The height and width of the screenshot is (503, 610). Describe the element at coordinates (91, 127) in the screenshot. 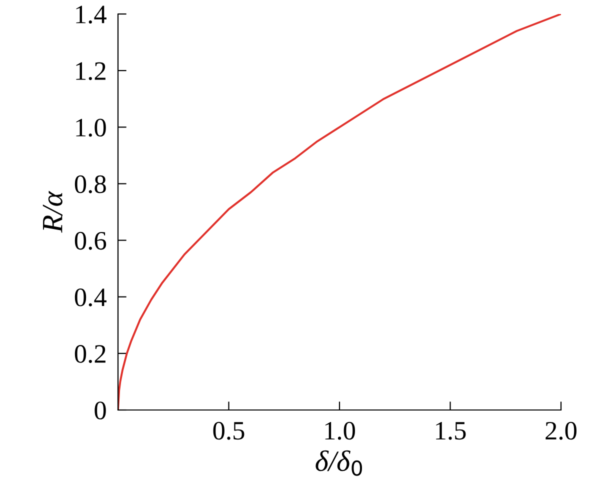

I see `y-tick-label: 1.0` at that location.